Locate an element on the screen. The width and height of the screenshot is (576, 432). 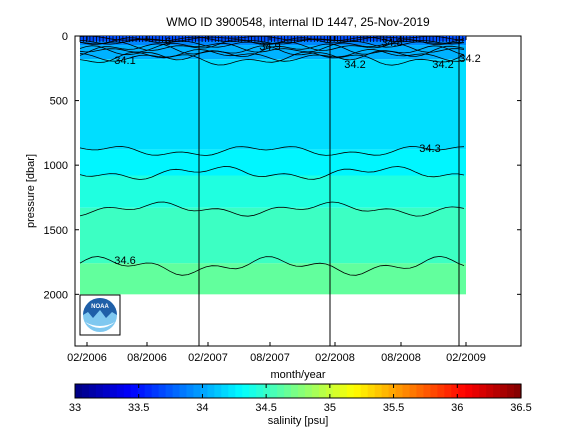
x-tick-label: 08/2006 is located at coordinates (147, 358).